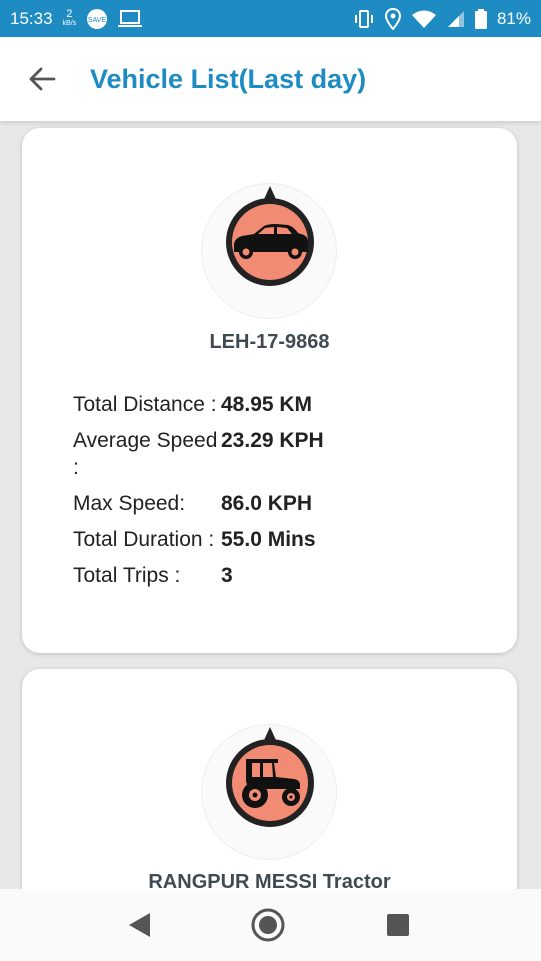 The image size is (541, 961). What do you see at coordinates (267, 503) in the screenshot?
I see `stat-value: 86.0 KPH` at bounding box center [267, 503].